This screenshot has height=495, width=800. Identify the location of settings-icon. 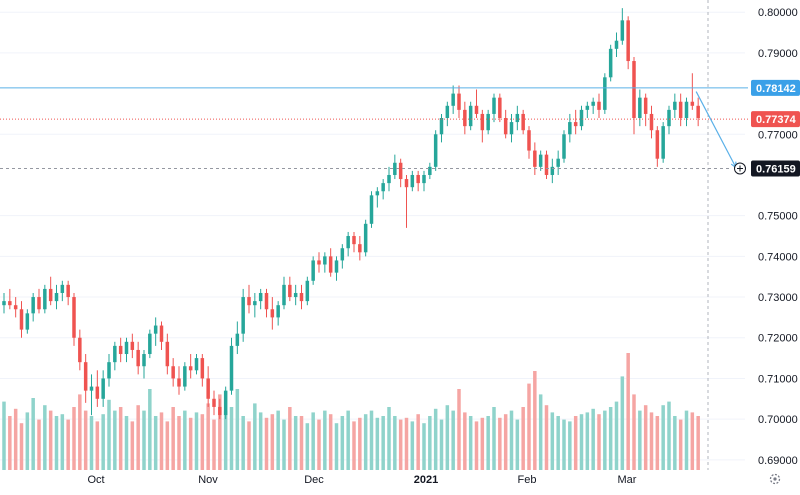
(775, 479).